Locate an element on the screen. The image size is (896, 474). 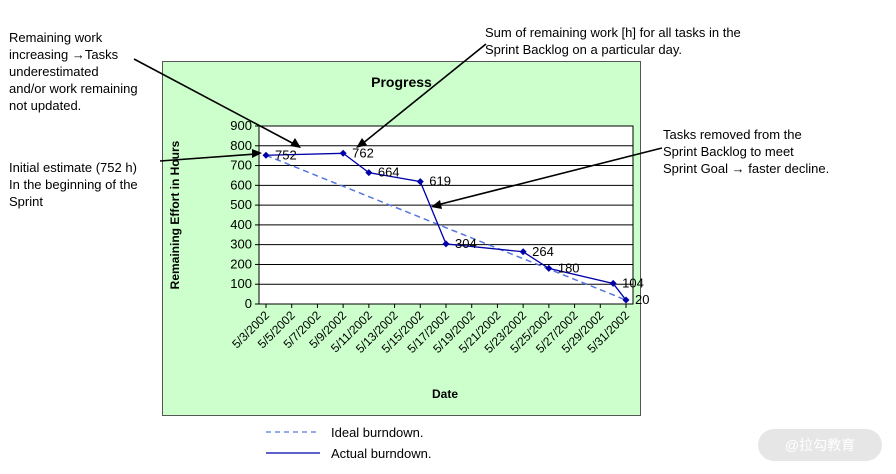
y-tick-label: 200 is located at coordinates (241, 263).